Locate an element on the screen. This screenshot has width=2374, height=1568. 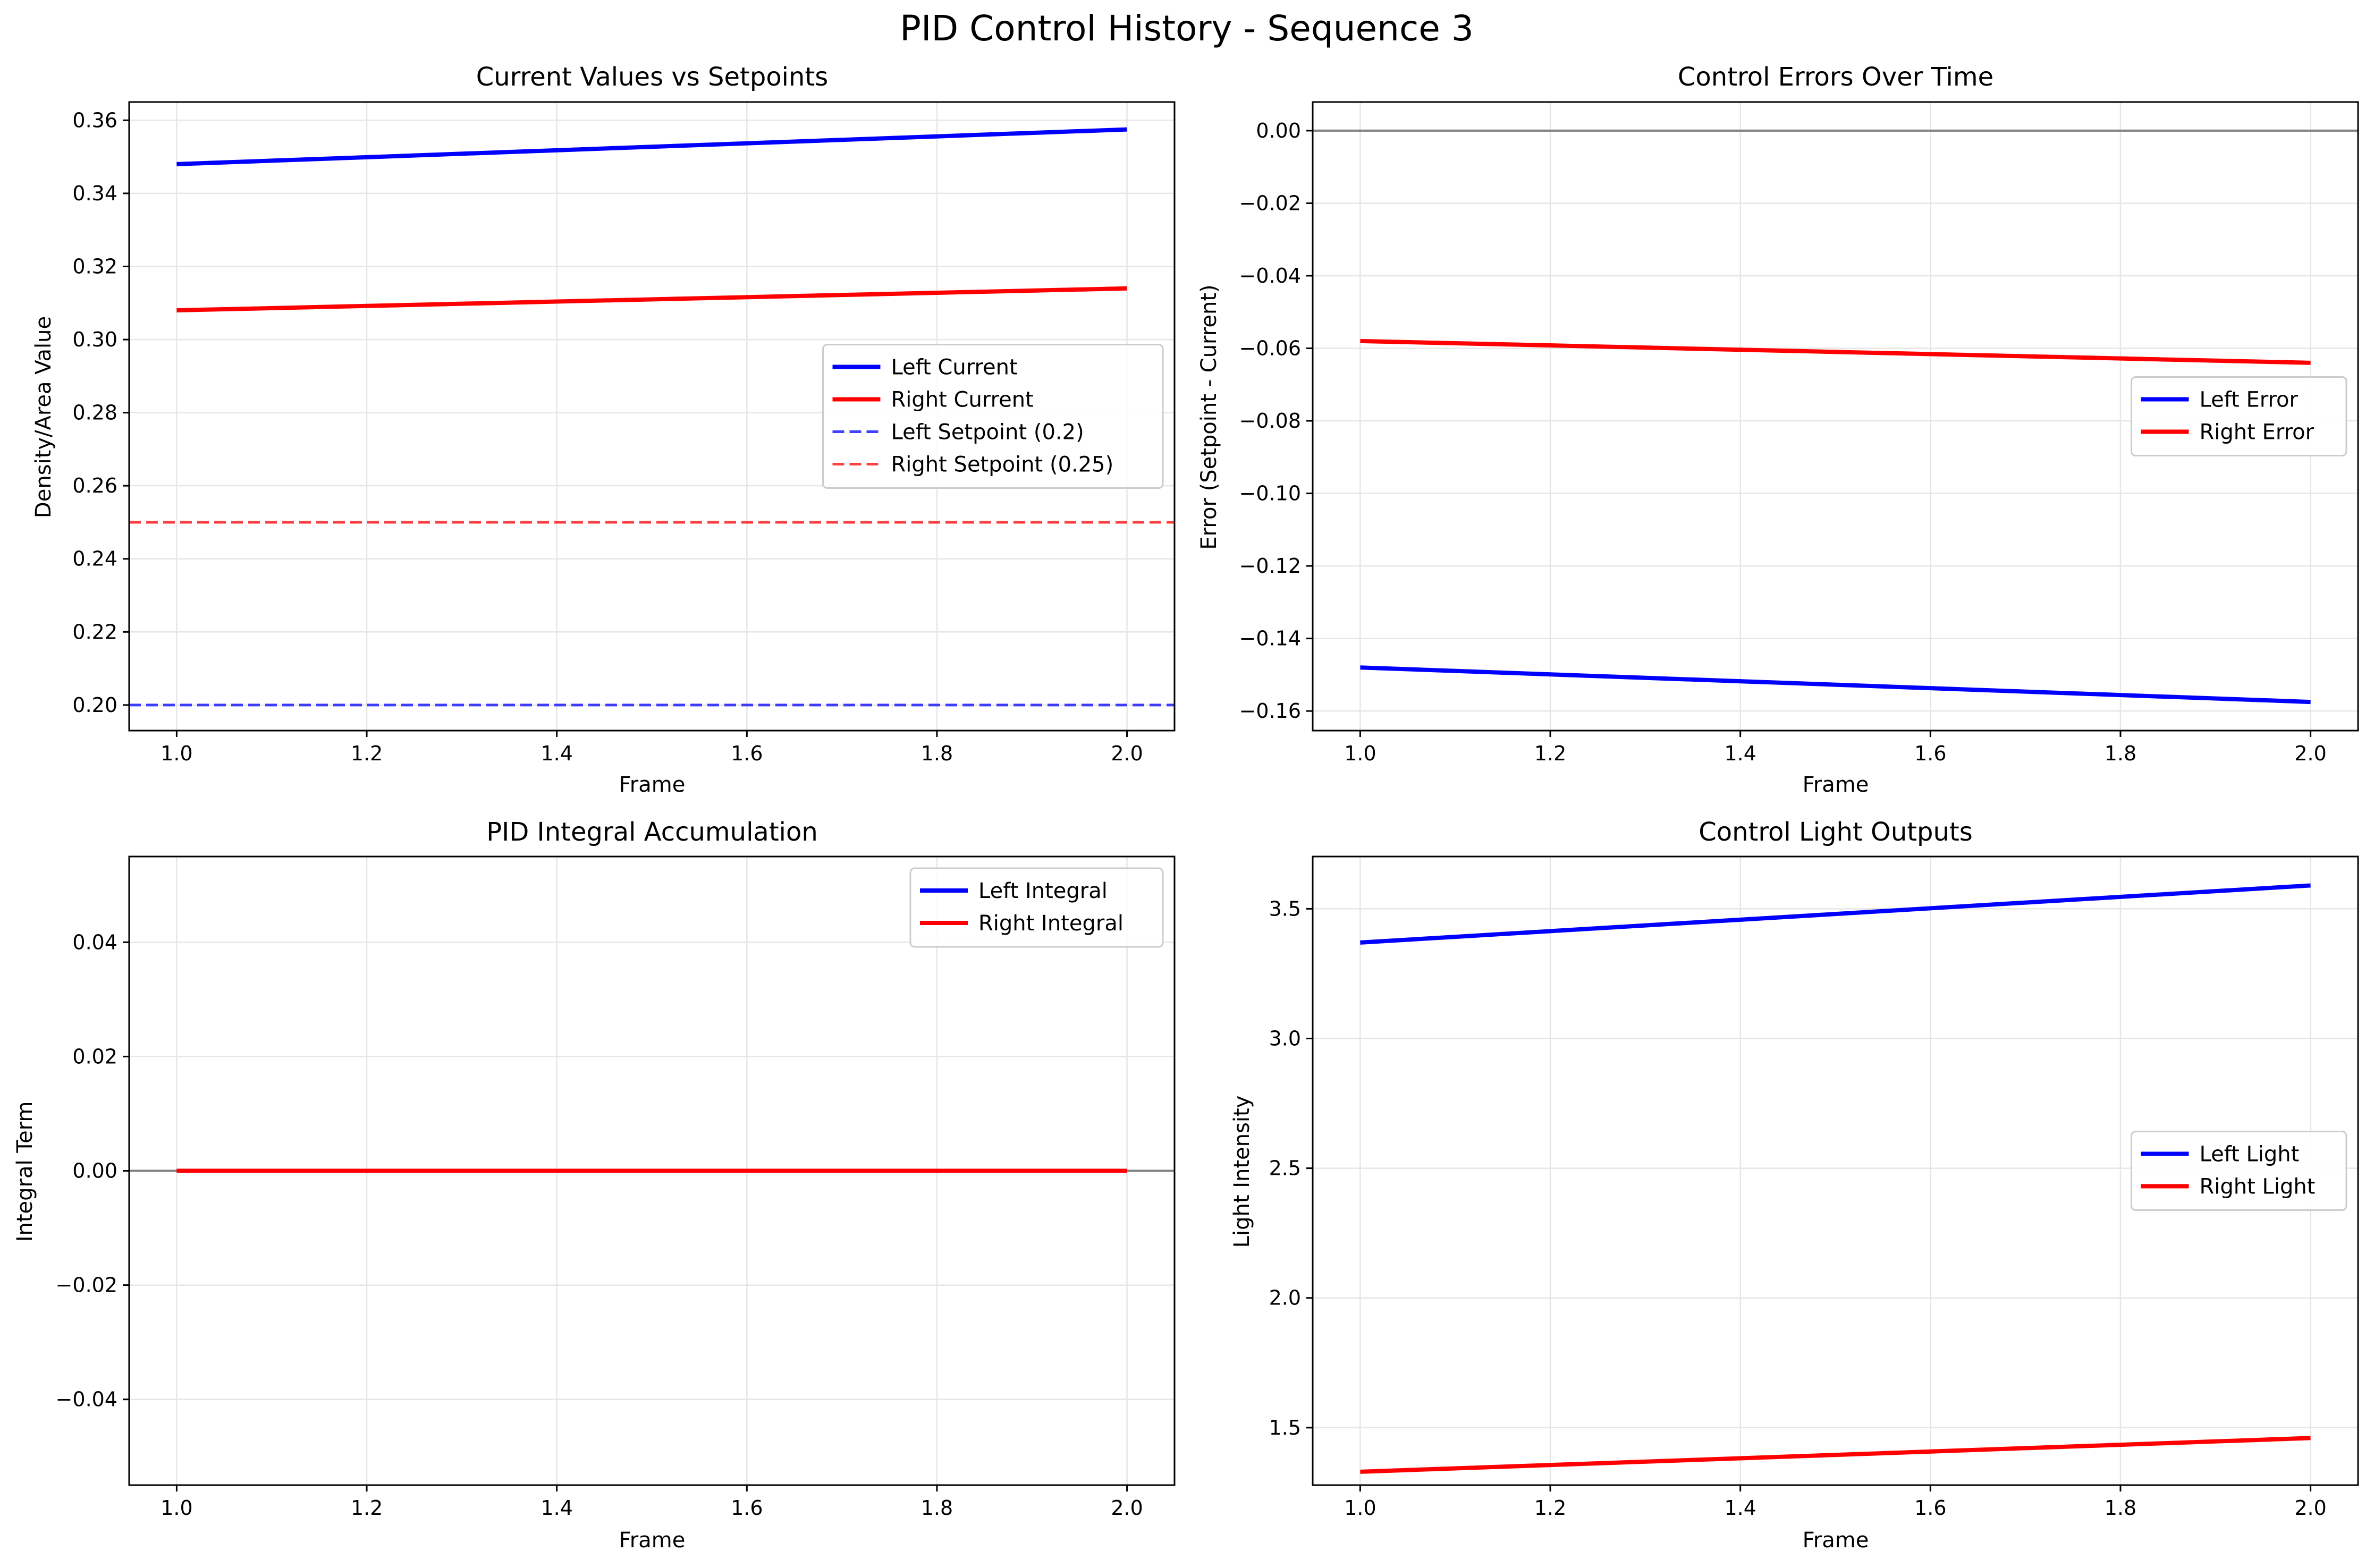
y-tick-label: 3.0 is located at coordinates (1285, 1038).